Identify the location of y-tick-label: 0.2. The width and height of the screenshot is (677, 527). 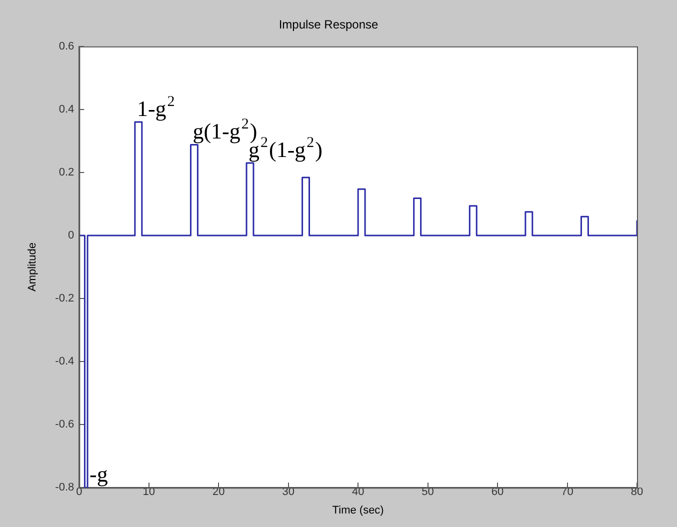
(66, 172).